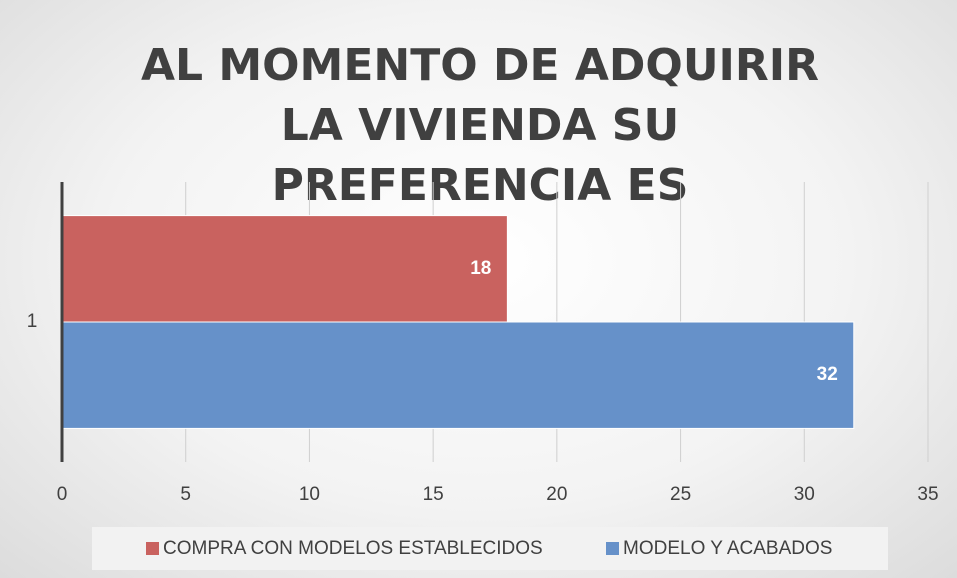  I want to click on data-label: 18, so click(480, 268).